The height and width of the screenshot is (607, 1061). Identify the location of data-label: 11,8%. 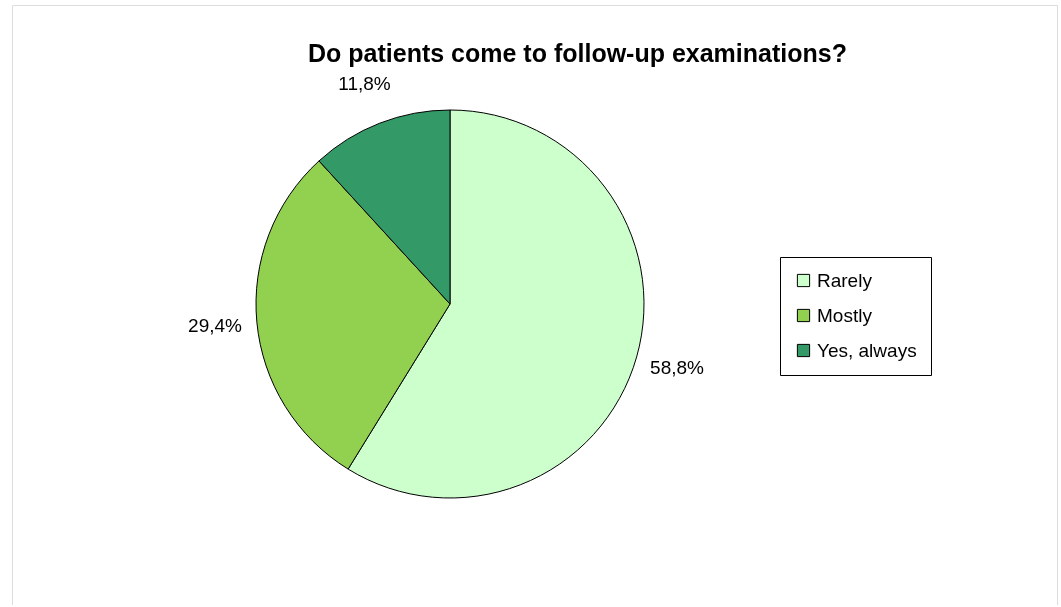
(364, 84).